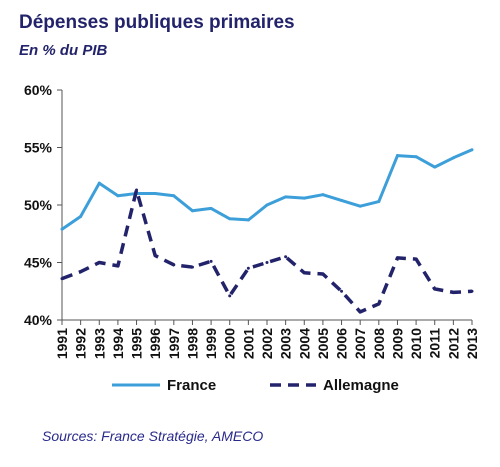 The width and height of the screenshot is (500, 467). I want to click on x-tick-label: 1997, so click(174, 343).